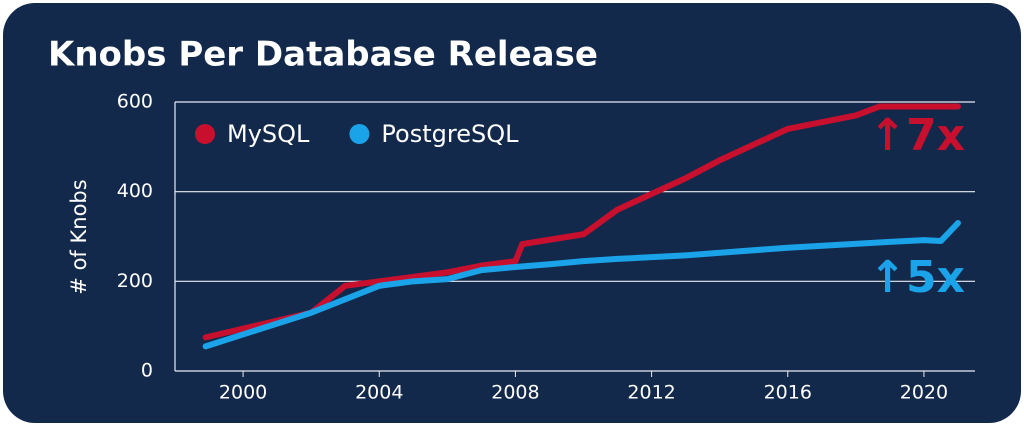 The image size is (1024, 426). What do you see at coordinates (243, 393) in the screenshot?
I see `x-tick-label: 2000` at bounding box center [243, 393].